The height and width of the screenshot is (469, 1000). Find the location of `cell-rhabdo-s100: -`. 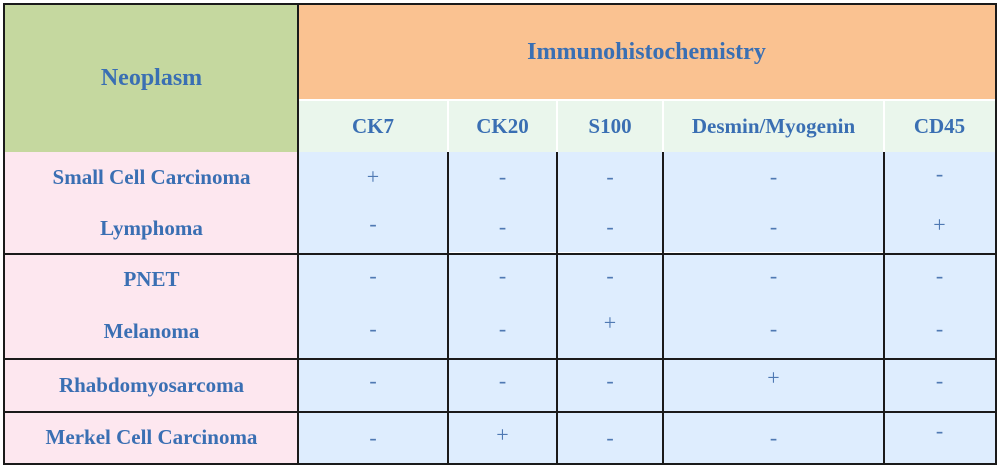

cell-rhabdo-s100: - is located at coordinates (610, 381).